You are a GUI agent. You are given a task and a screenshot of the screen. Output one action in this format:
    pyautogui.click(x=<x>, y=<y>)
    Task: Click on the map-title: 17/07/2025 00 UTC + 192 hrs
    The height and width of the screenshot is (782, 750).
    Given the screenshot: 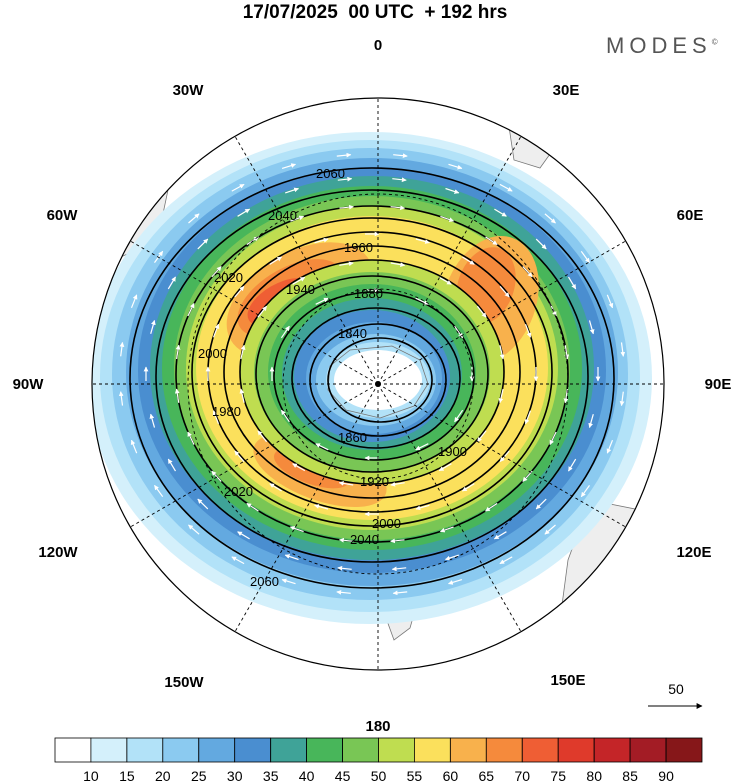 What is the action you would take?
    pyautogui.click(x=375, y=12)
    